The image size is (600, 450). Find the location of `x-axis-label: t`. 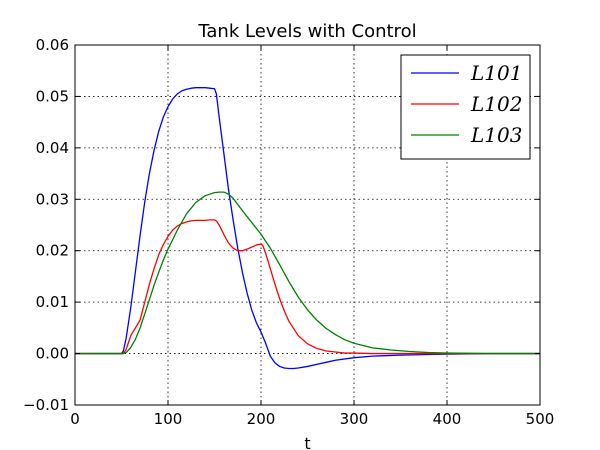

x-axis-label: t is located at coordinates (307, 442).